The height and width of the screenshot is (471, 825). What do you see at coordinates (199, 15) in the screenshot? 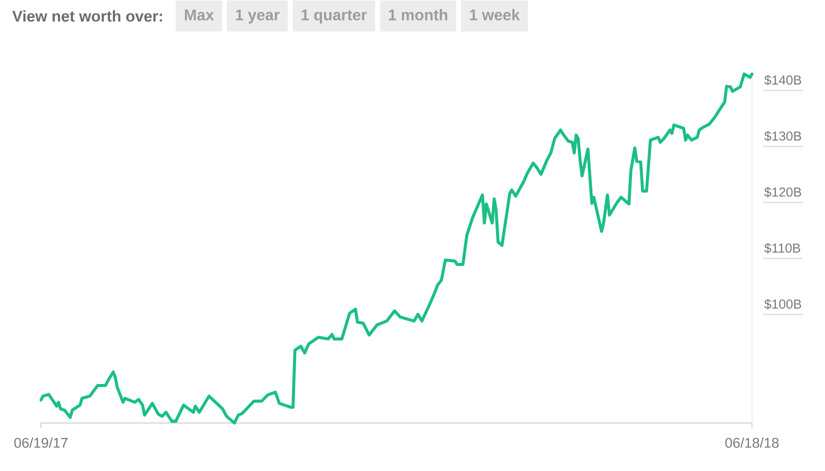
I see `text: Max` at bounding box center [199, 15].